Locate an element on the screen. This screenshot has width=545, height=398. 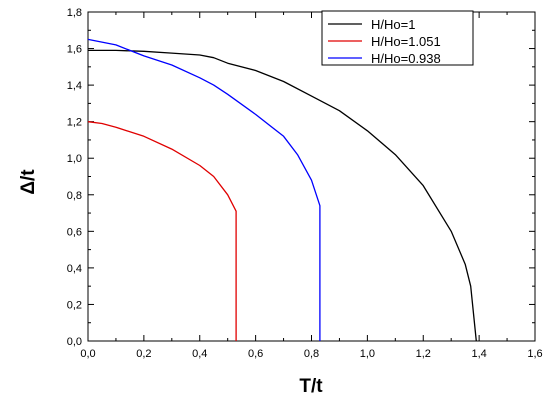
x-tick-label: 1,6 is located at coordinates (534, 354).